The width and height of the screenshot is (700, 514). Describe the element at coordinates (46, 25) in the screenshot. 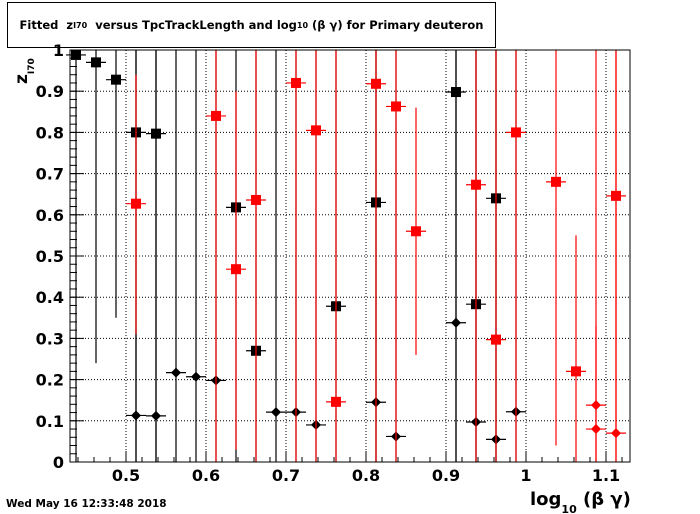

I see `title-prefix: Fitted z` at that location.